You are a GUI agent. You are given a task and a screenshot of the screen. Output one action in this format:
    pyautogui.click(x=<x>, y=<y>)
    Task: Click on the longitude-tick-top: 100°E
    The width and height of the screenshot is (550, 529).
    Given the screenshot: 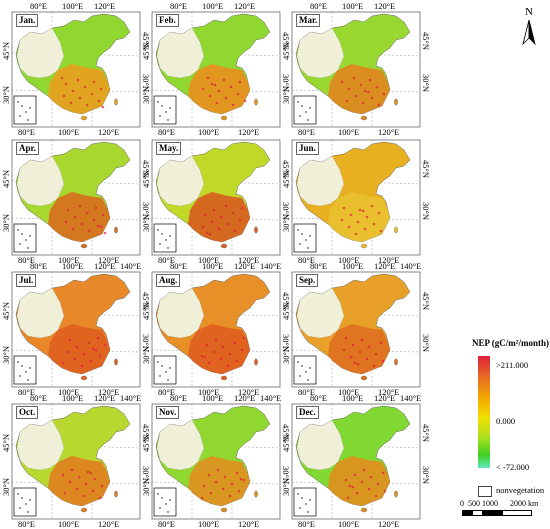 What is the action you would take?
    pyautogui.click(x=73, y=398)
    